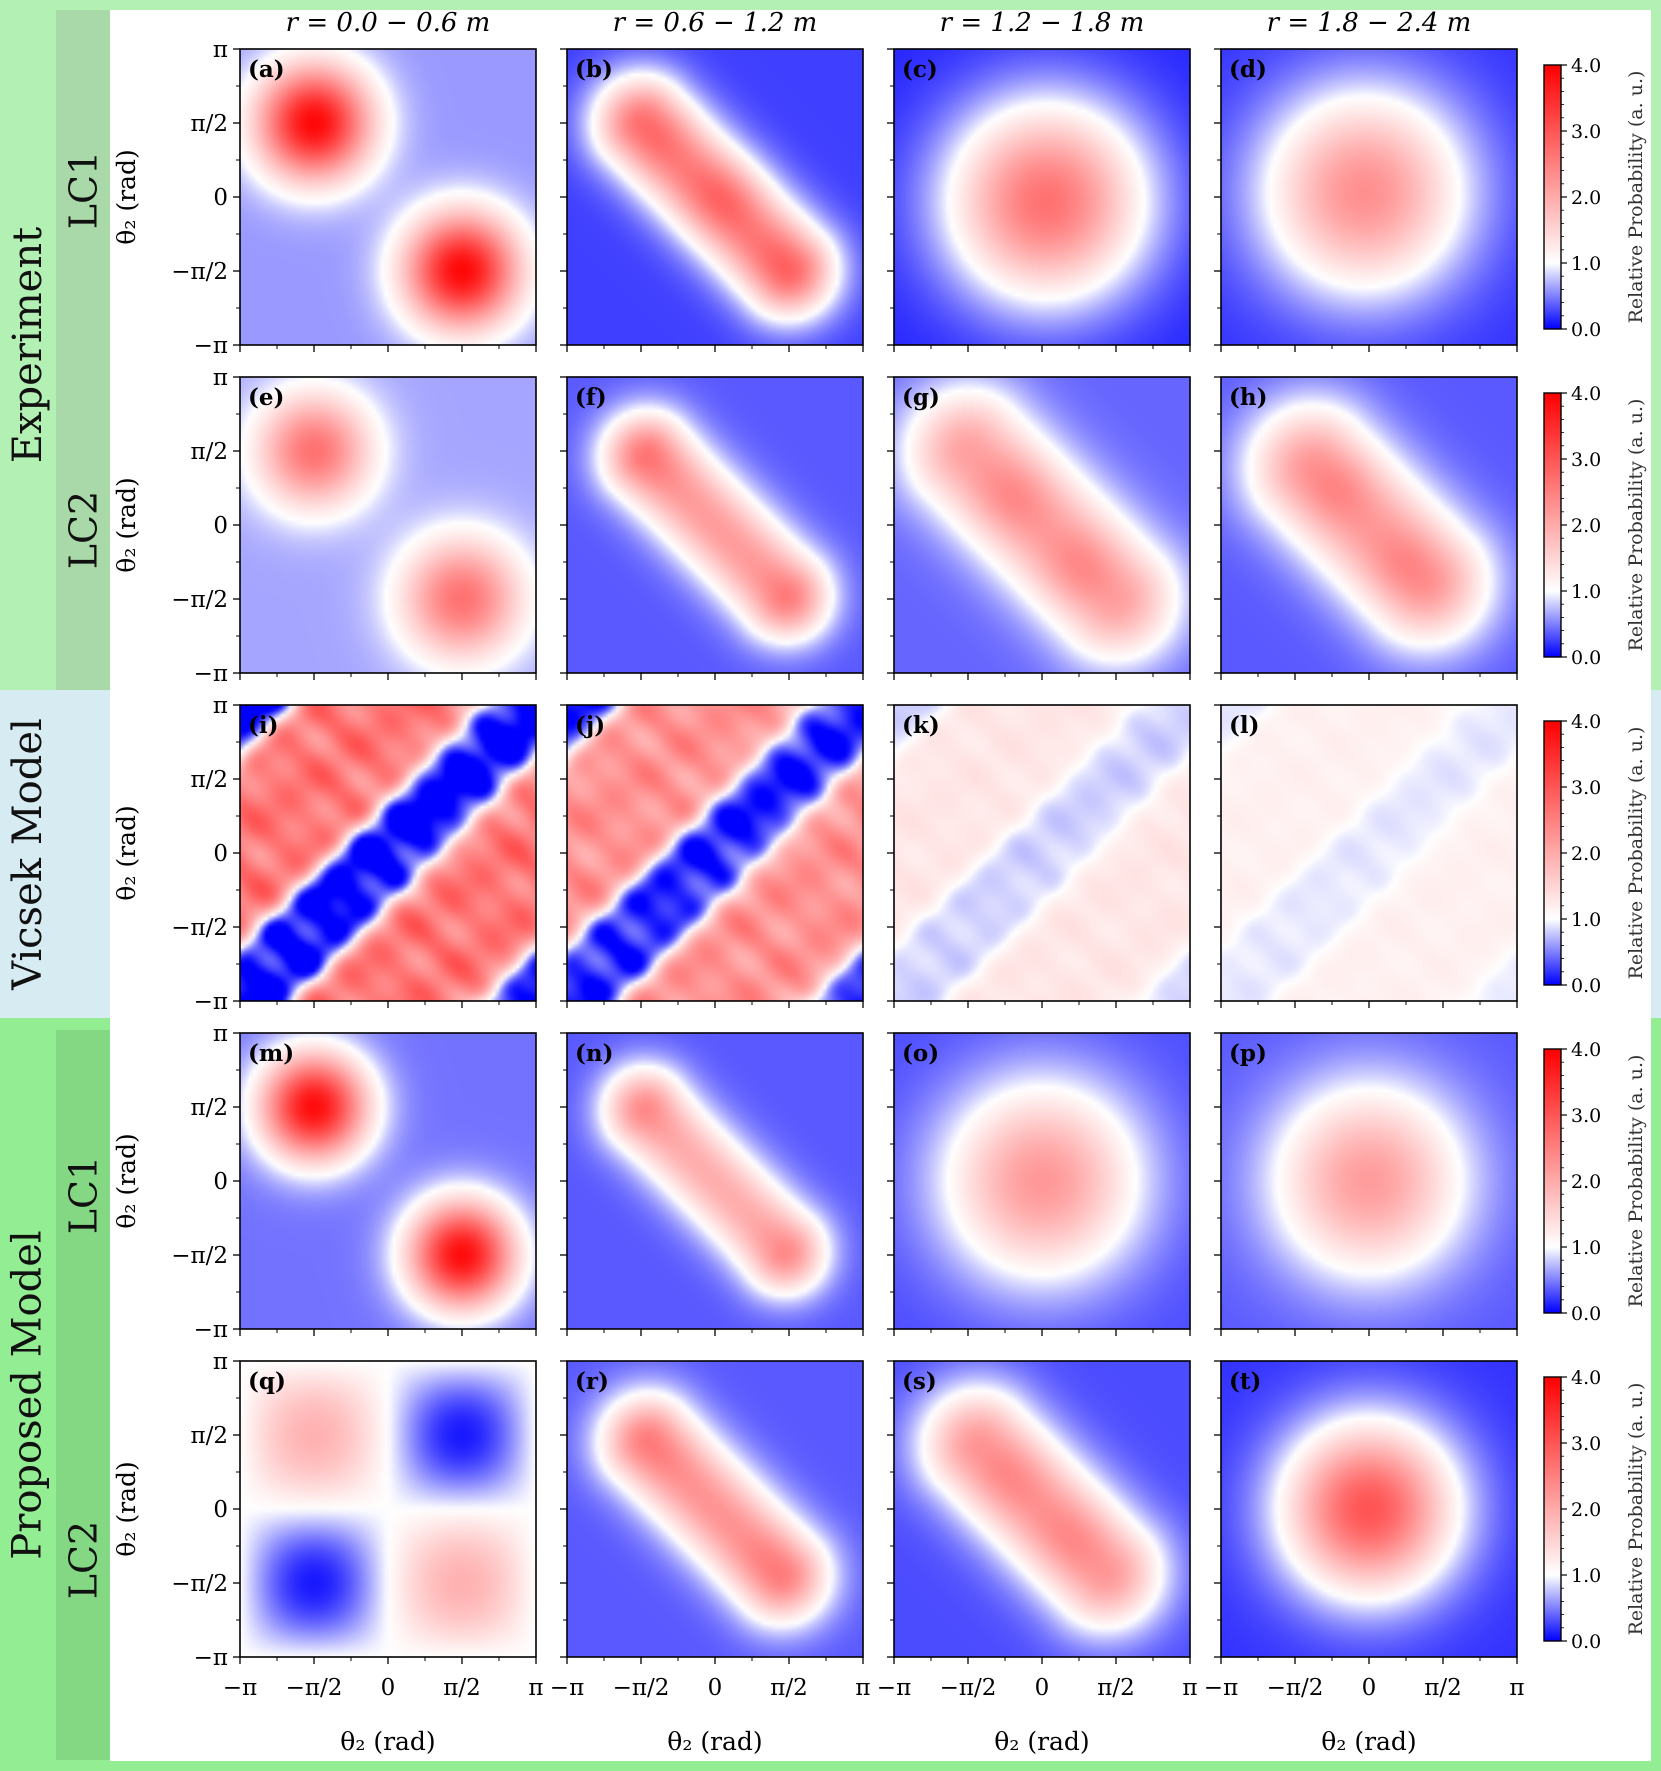  I want to click on panel-label: (e), so click(266, 397).